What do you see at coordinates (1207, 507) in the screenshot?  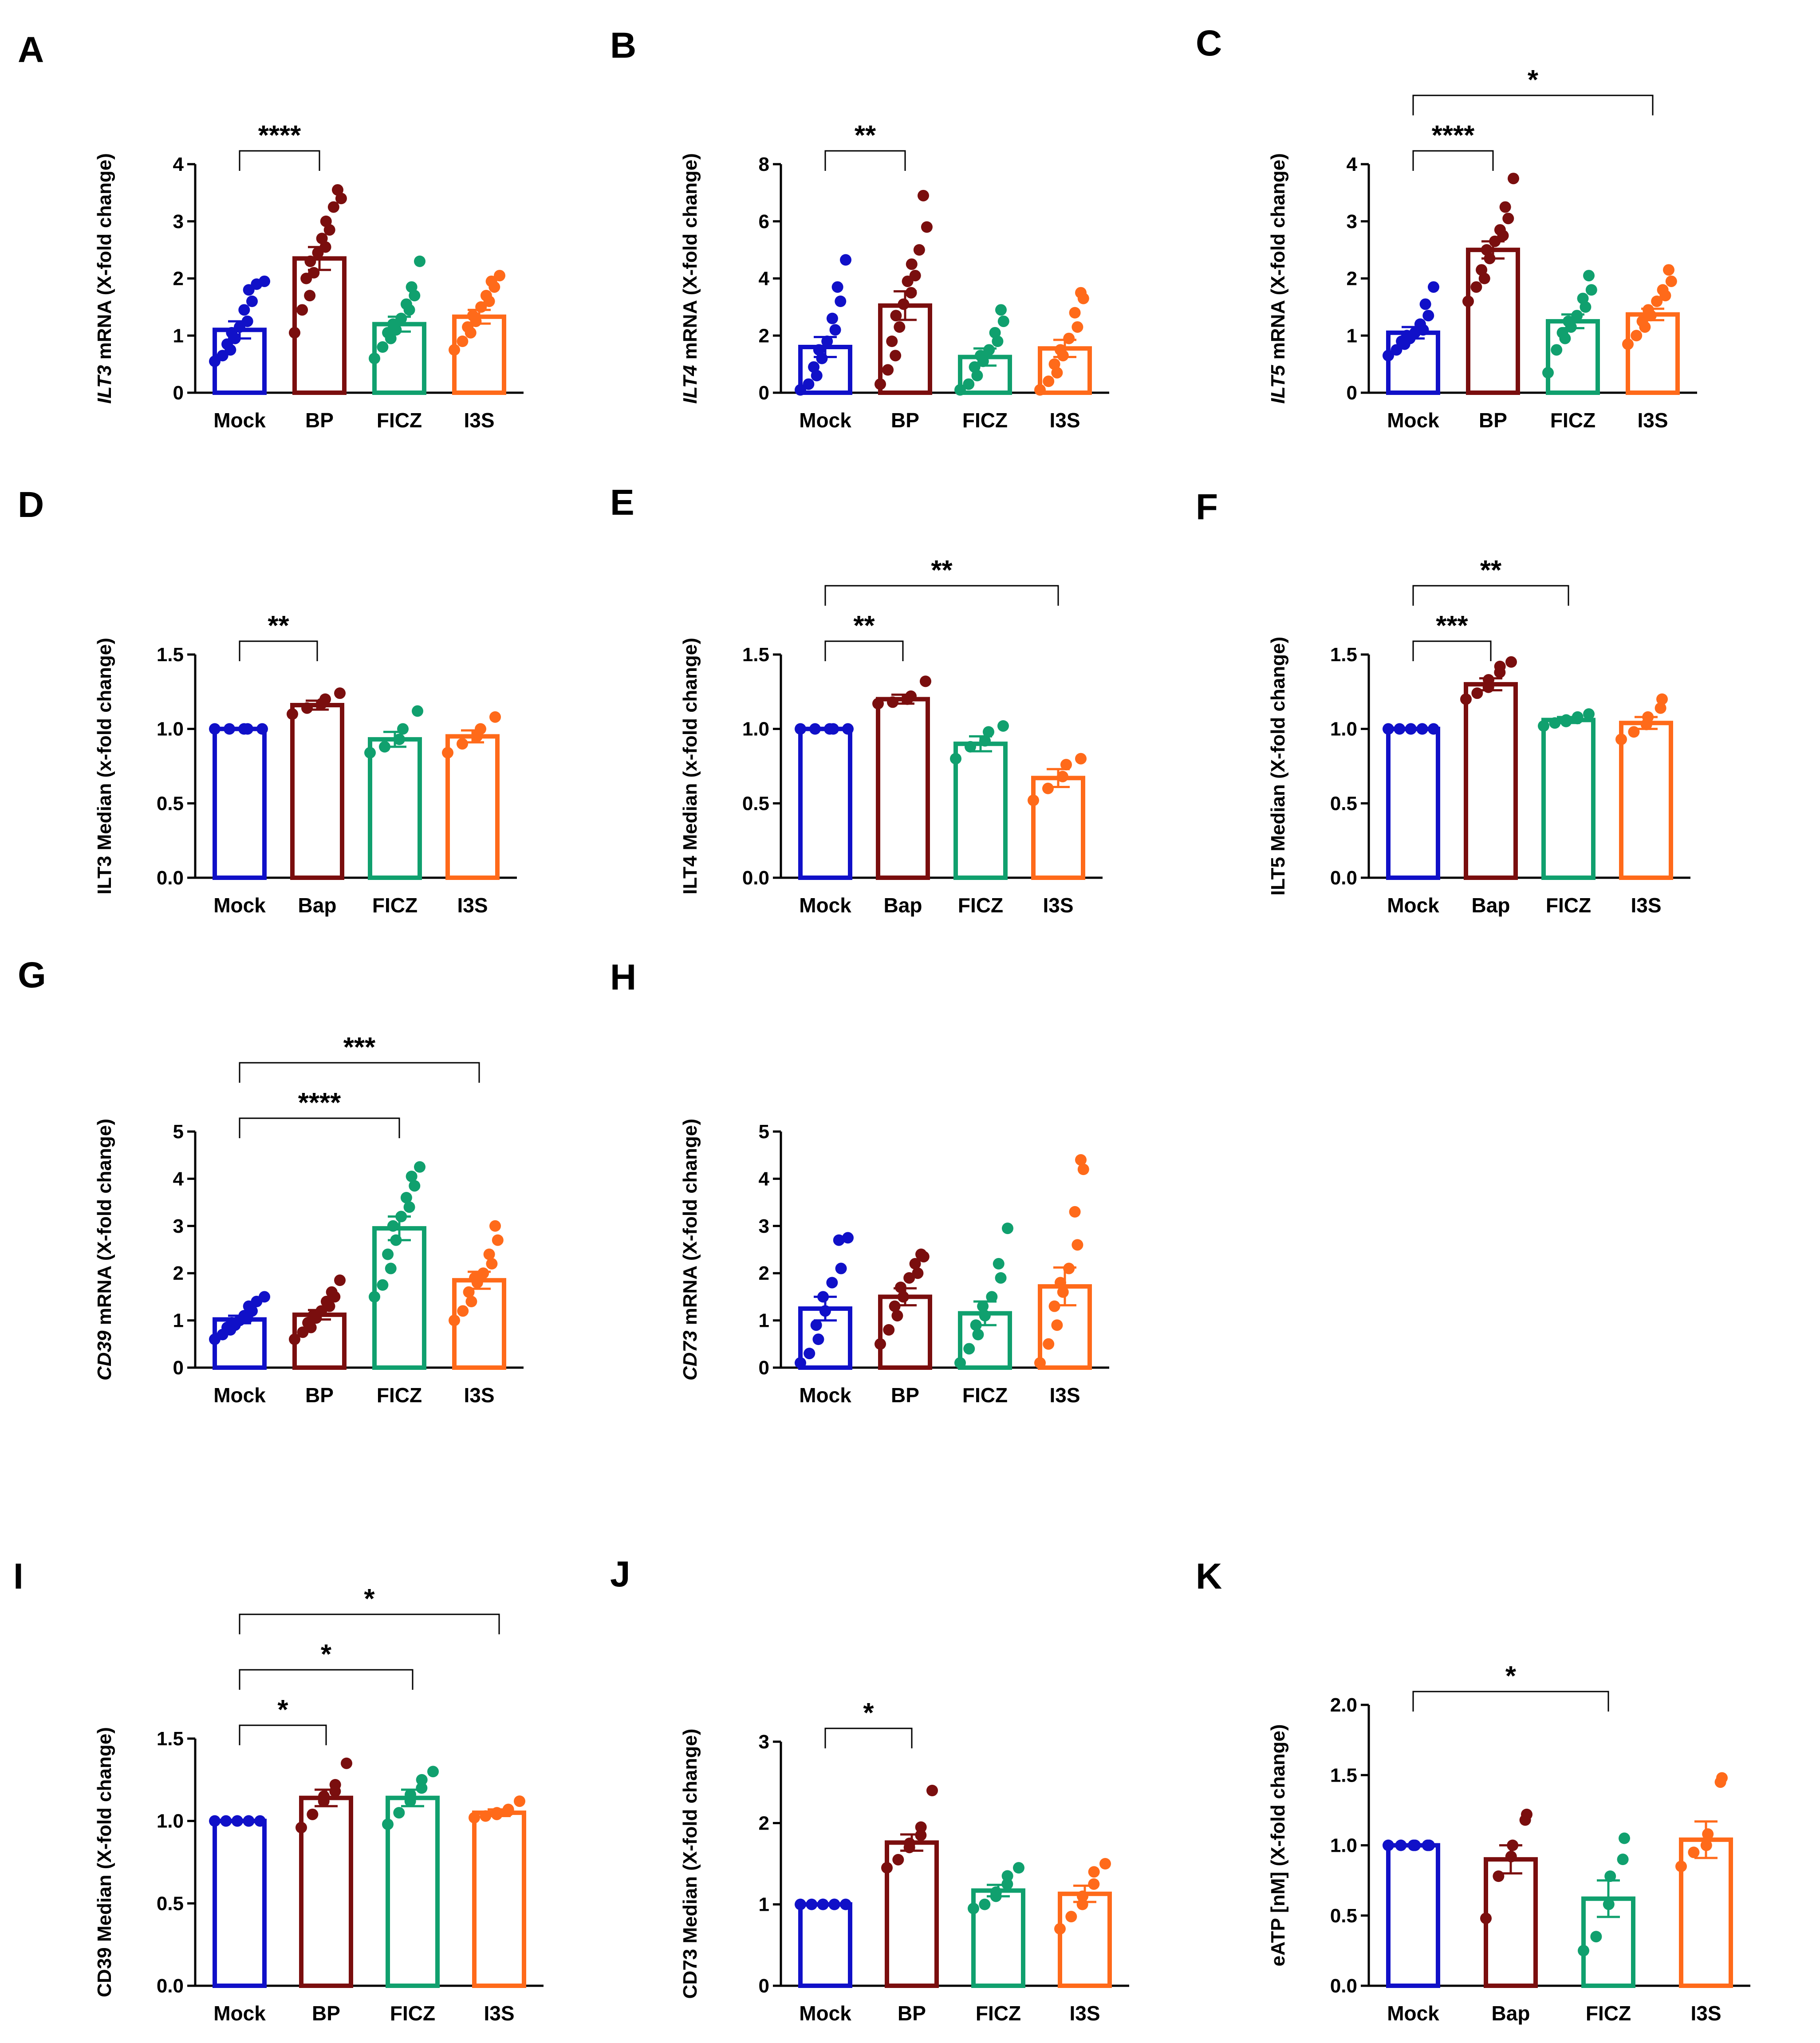 I see `panel-label: F` at bounding box center [1207, 507].